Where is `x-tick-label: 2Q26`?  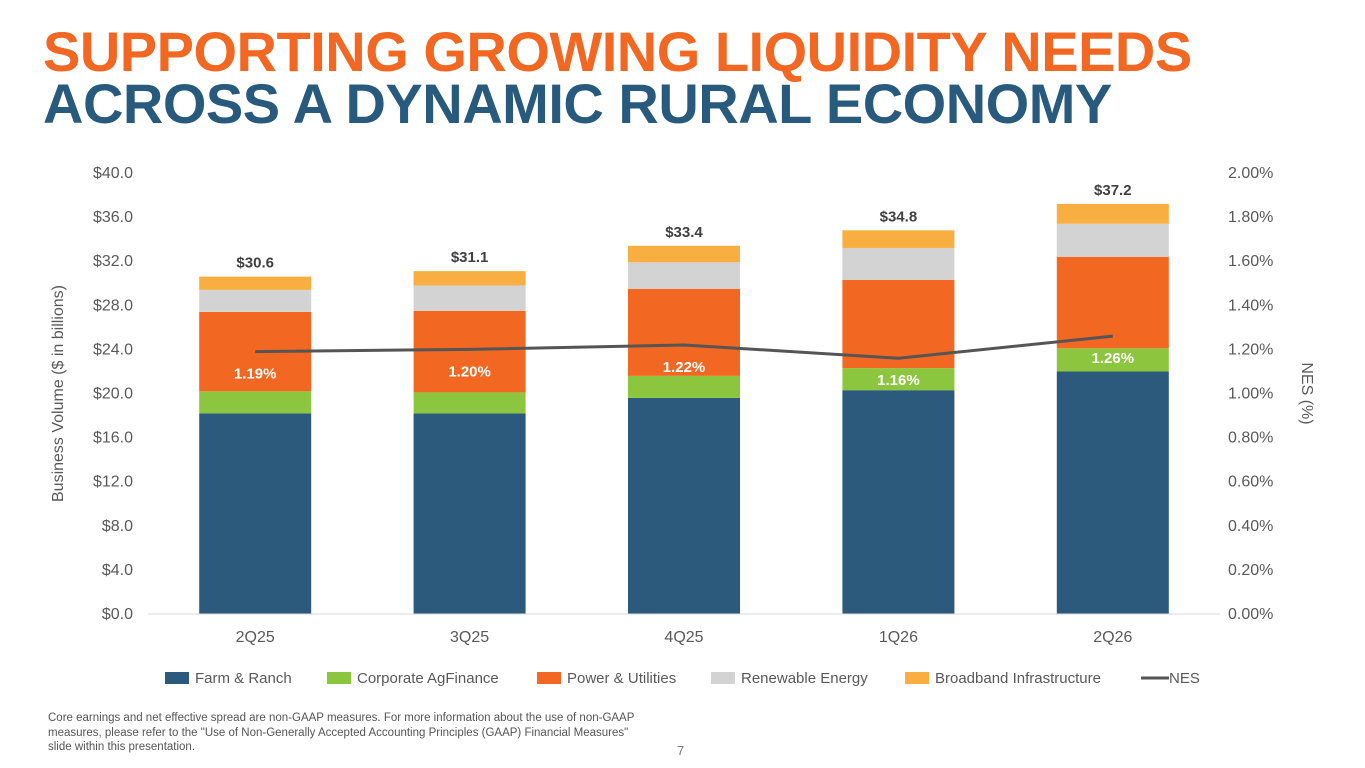 x-tick-label: 2Q26 is located at coordinates (1112, 637).